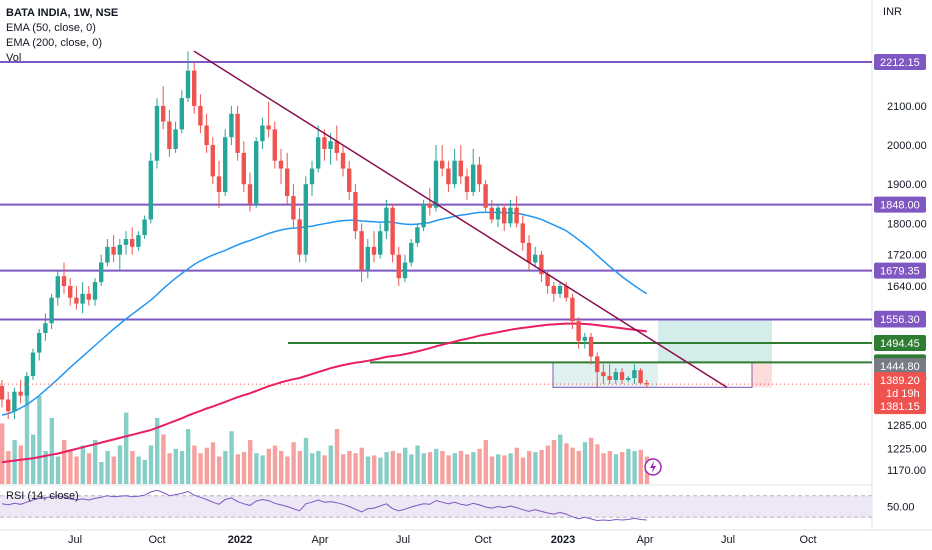 This screenshot has width=932, height=550. What do you see at coordinates (42, 496) in the screenshot?
I see `rsi-label: RSI (14, close)` at bounding box center [42, 496].